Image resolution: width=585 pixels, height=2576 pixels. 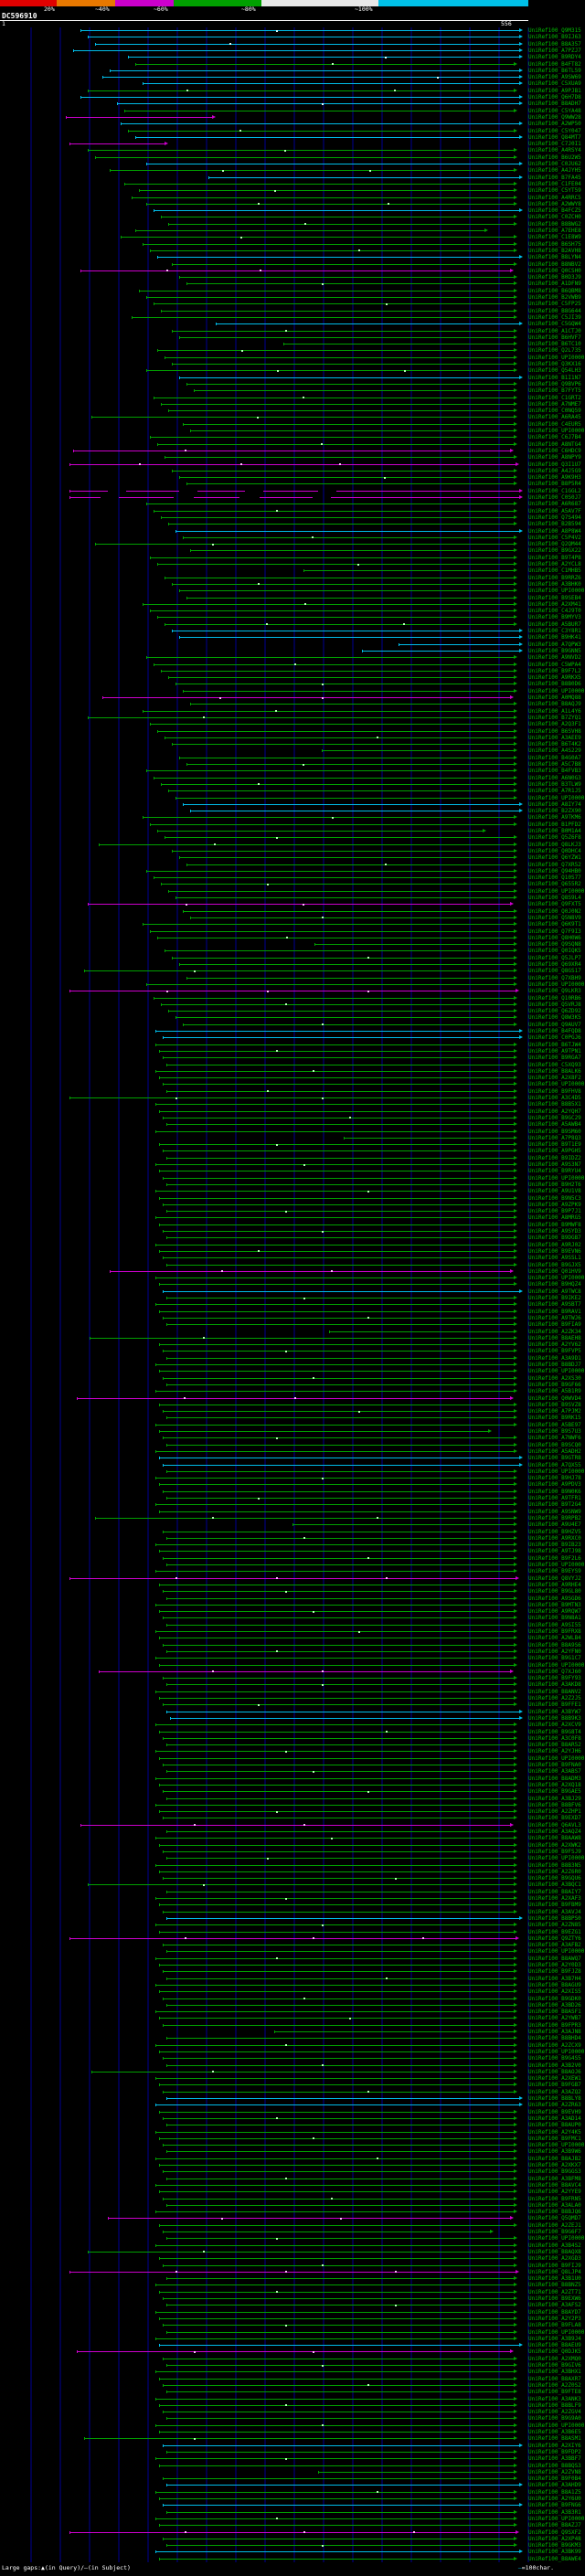 I want to click on hit-label: UniRef100_C5JI39, so click(x=554, y=317).